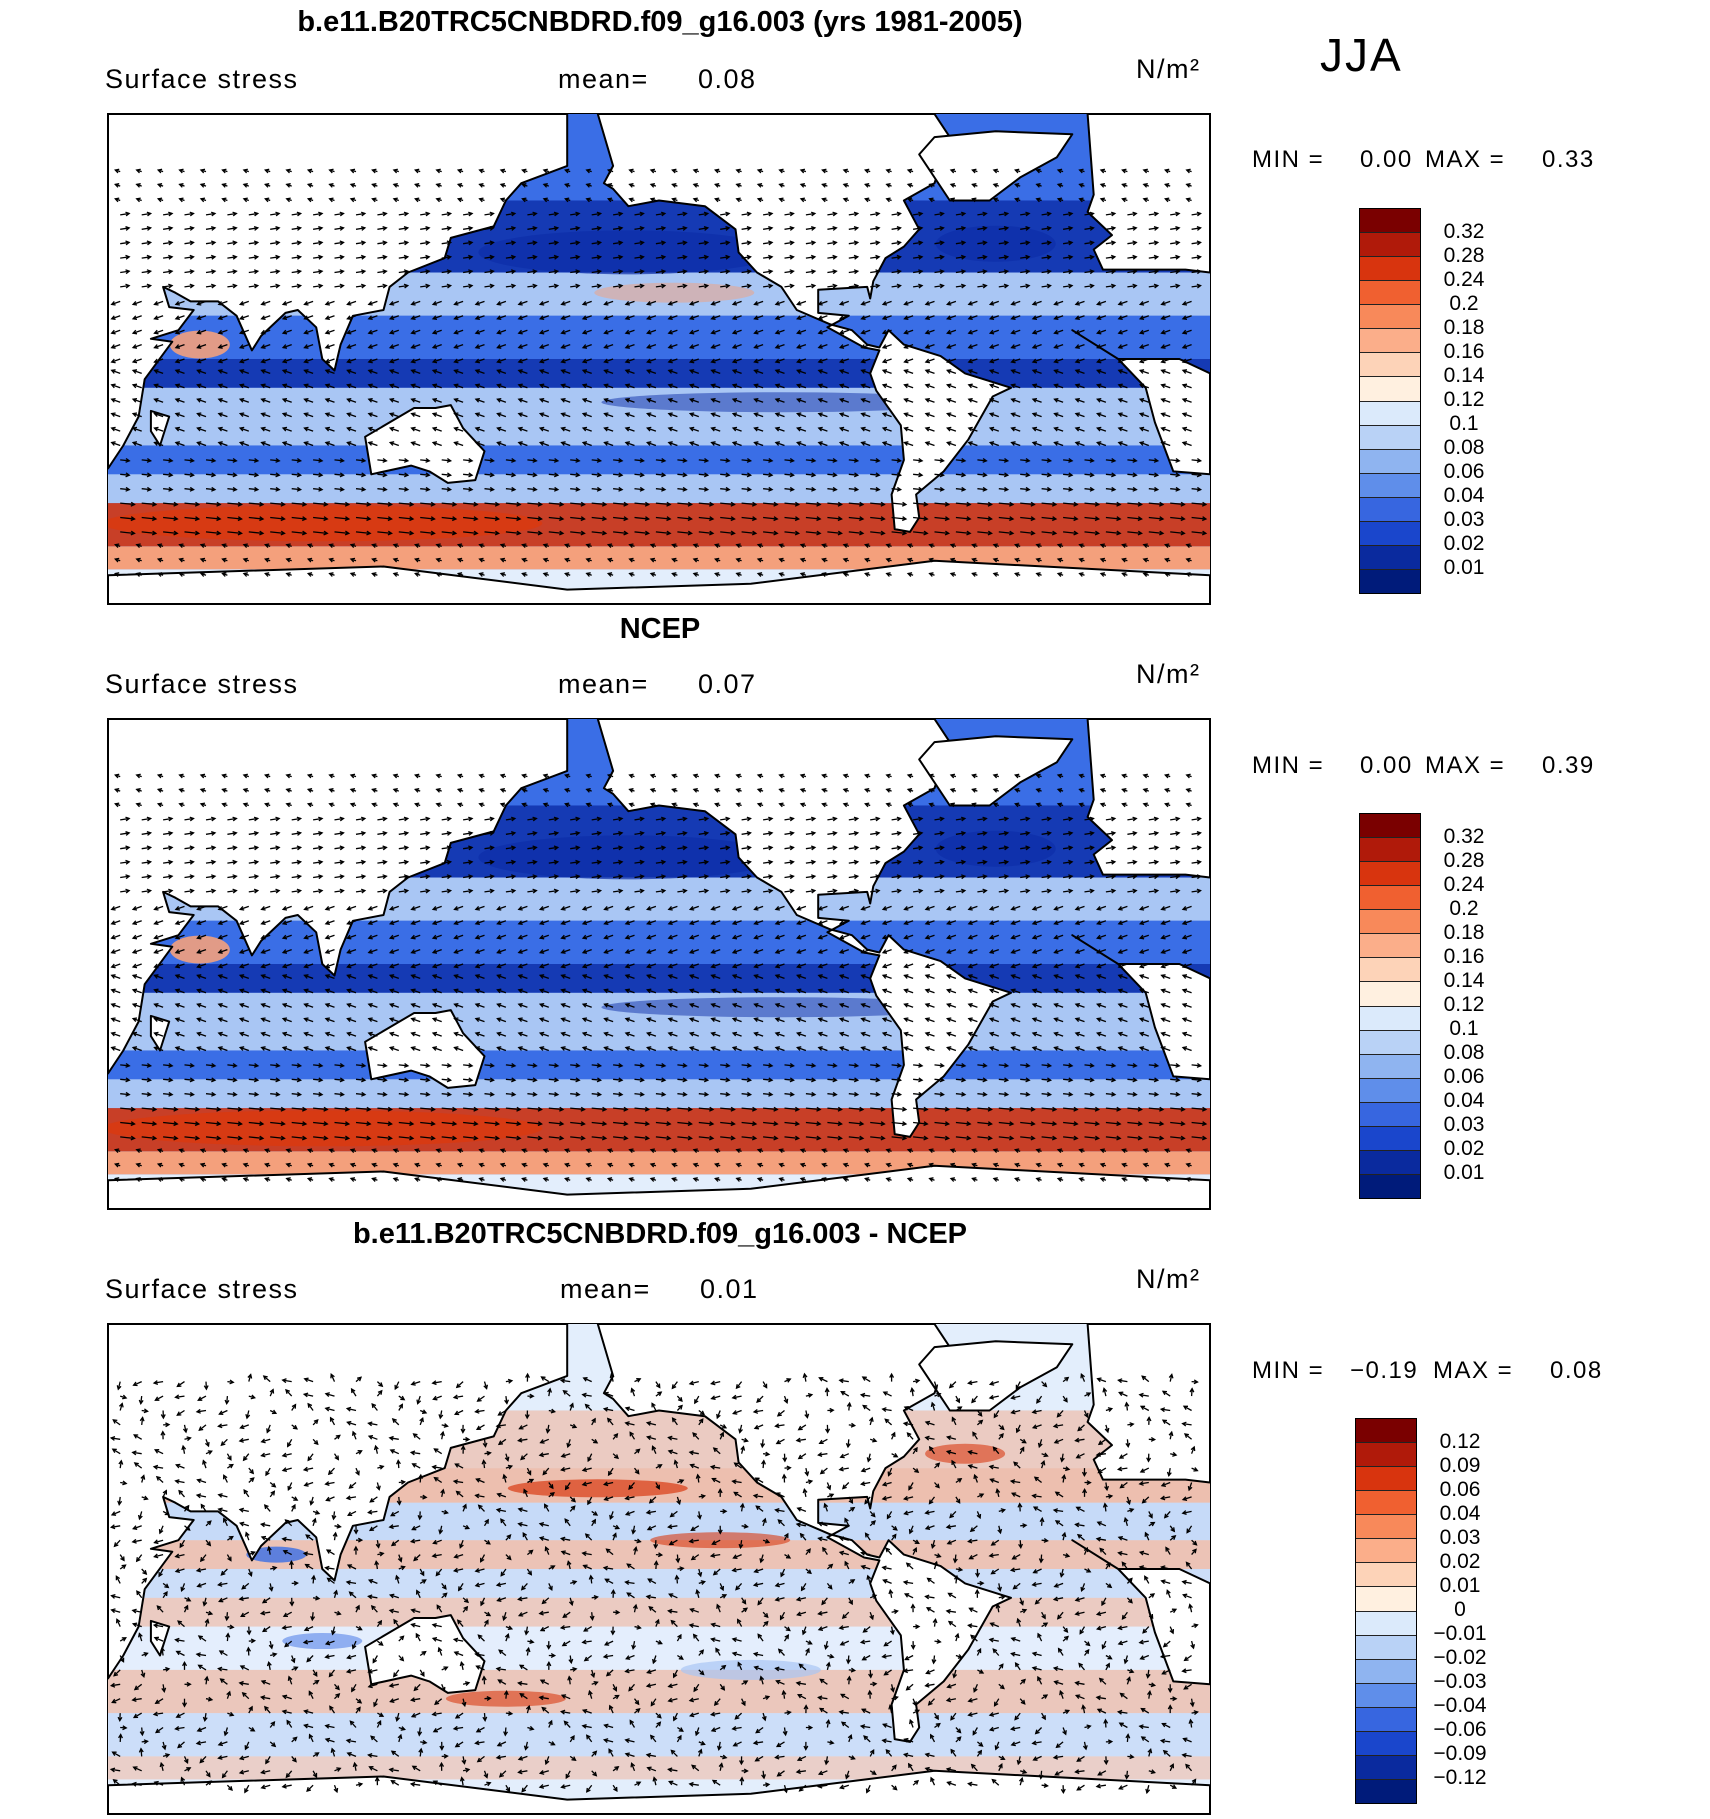  Describe the element at coordinates (1464, 279) in the screenshot. I see `colorbar-tick-label: 0.24` at that location.